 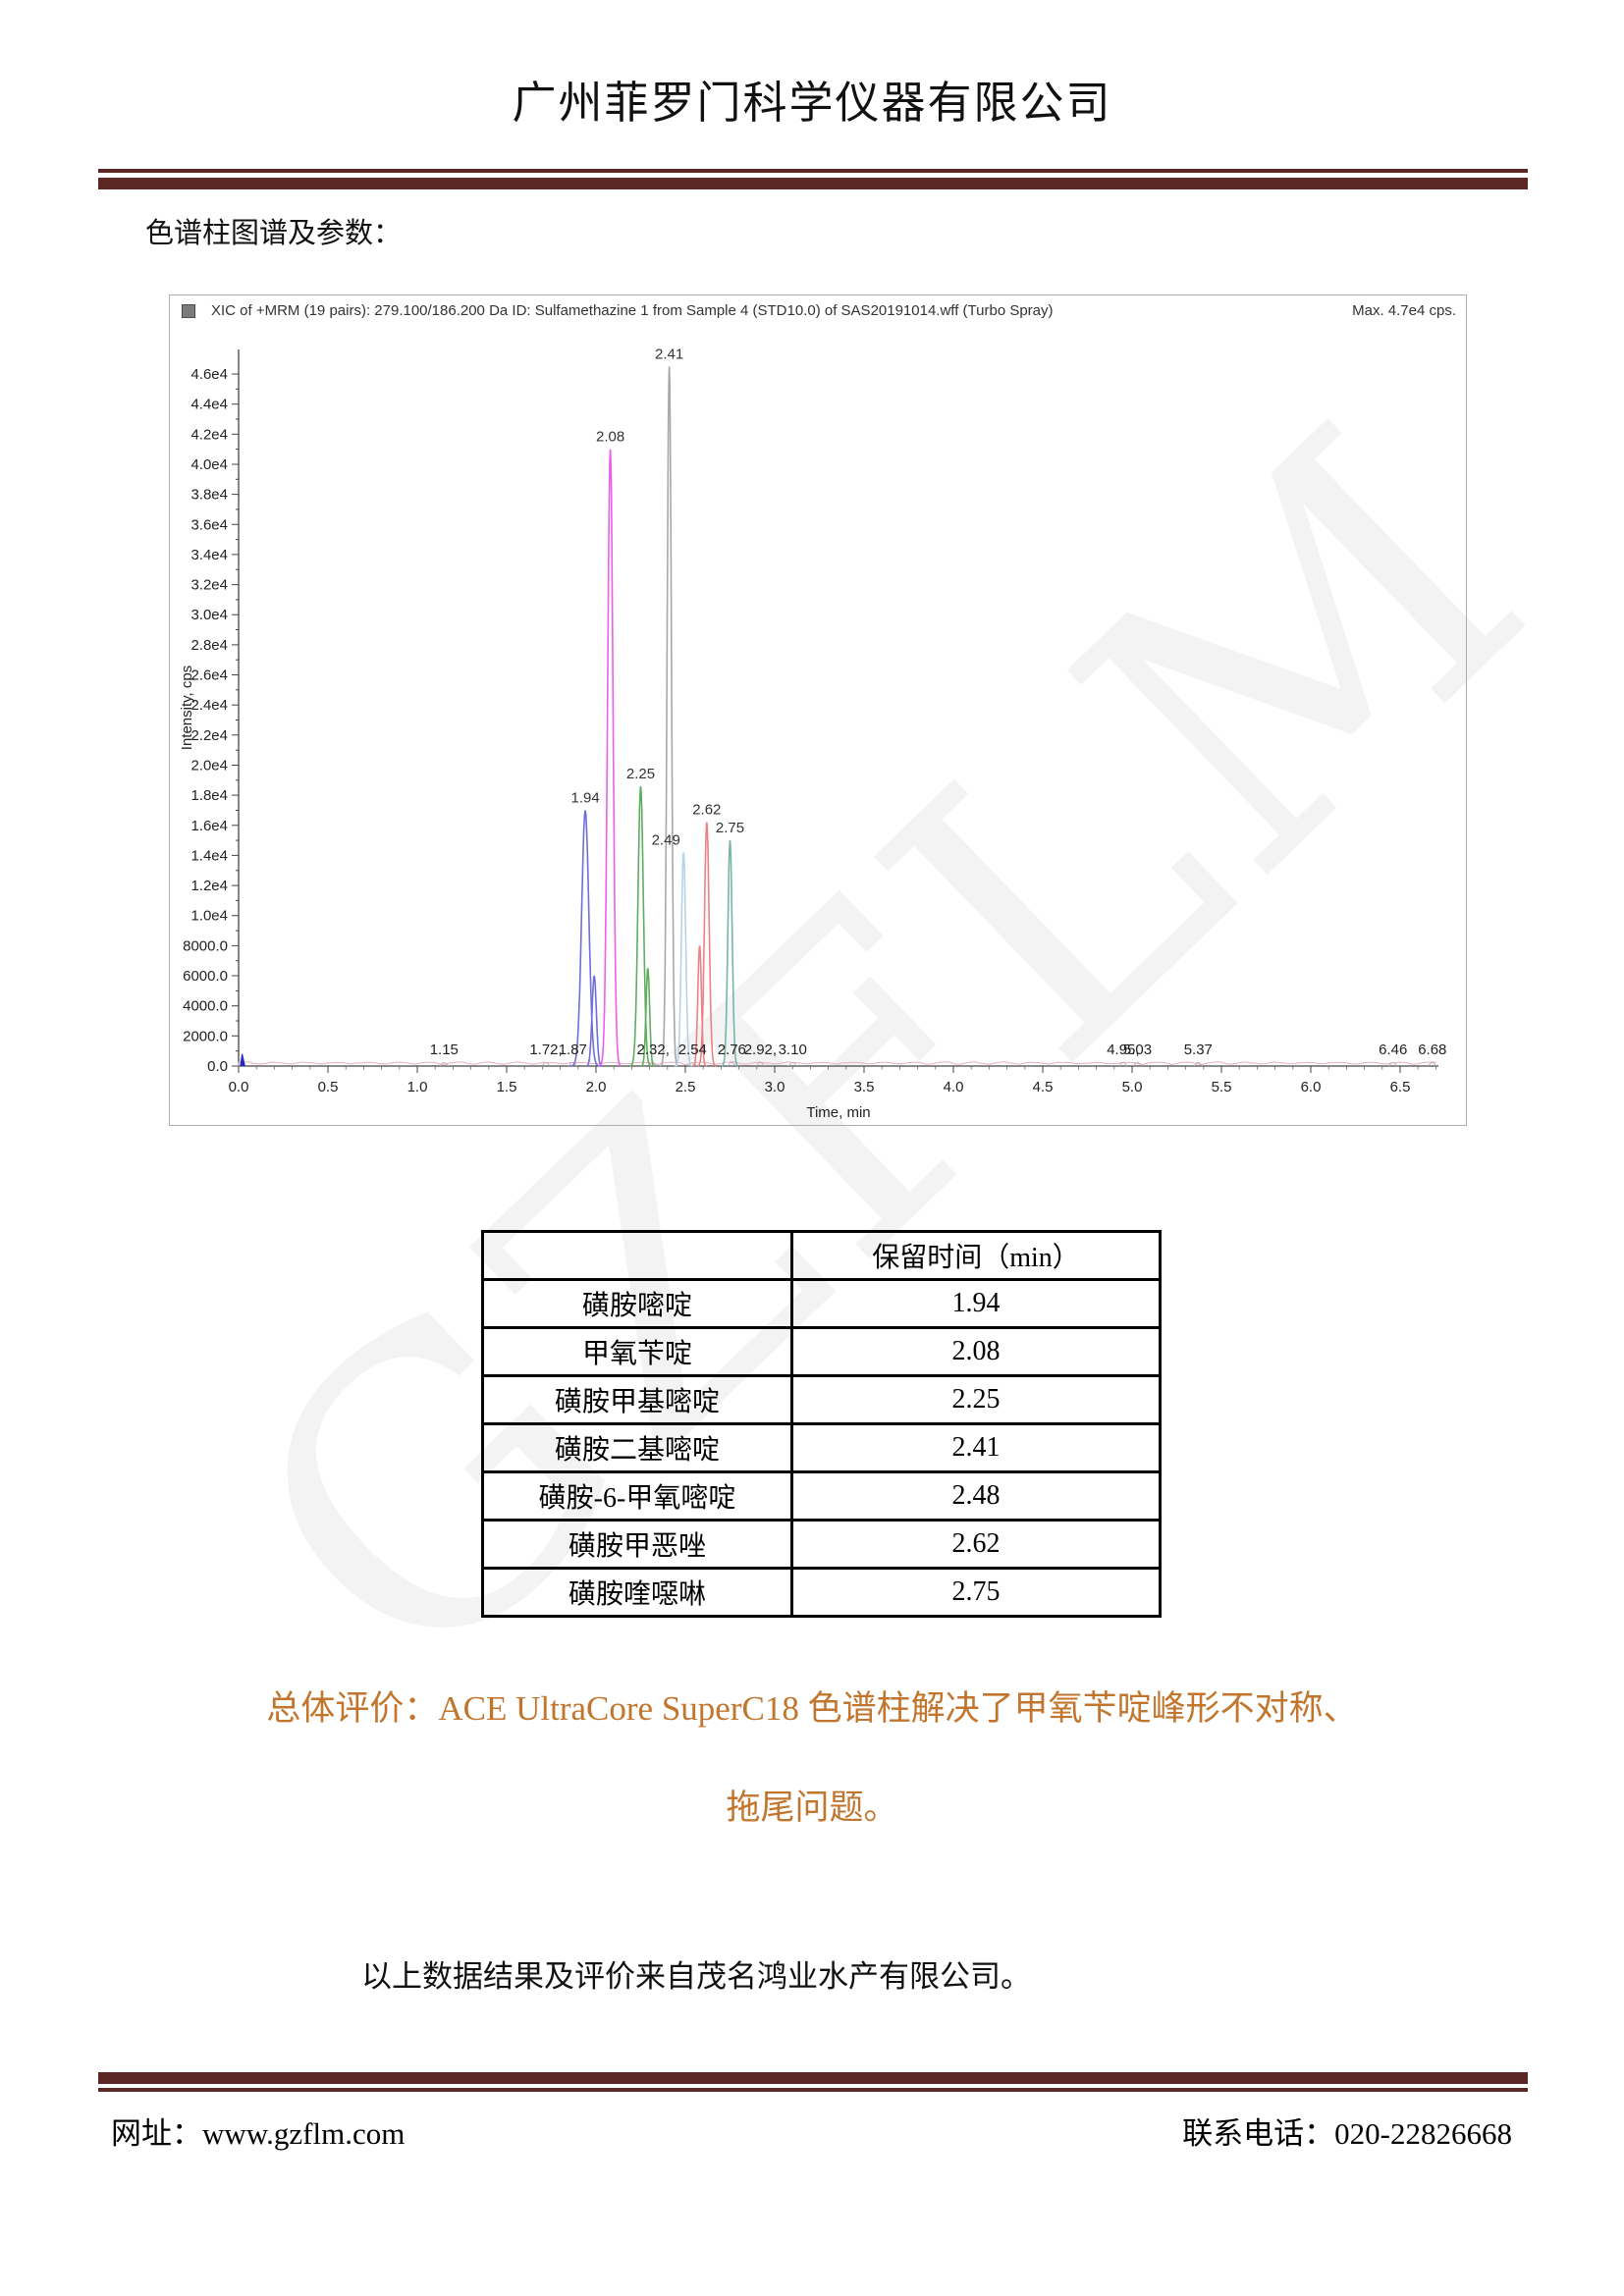 What do you see at coordinates (976, 1399) in the screenshot?
I see `retention-time-value: 2.25` at bounding box center [976, 1399].